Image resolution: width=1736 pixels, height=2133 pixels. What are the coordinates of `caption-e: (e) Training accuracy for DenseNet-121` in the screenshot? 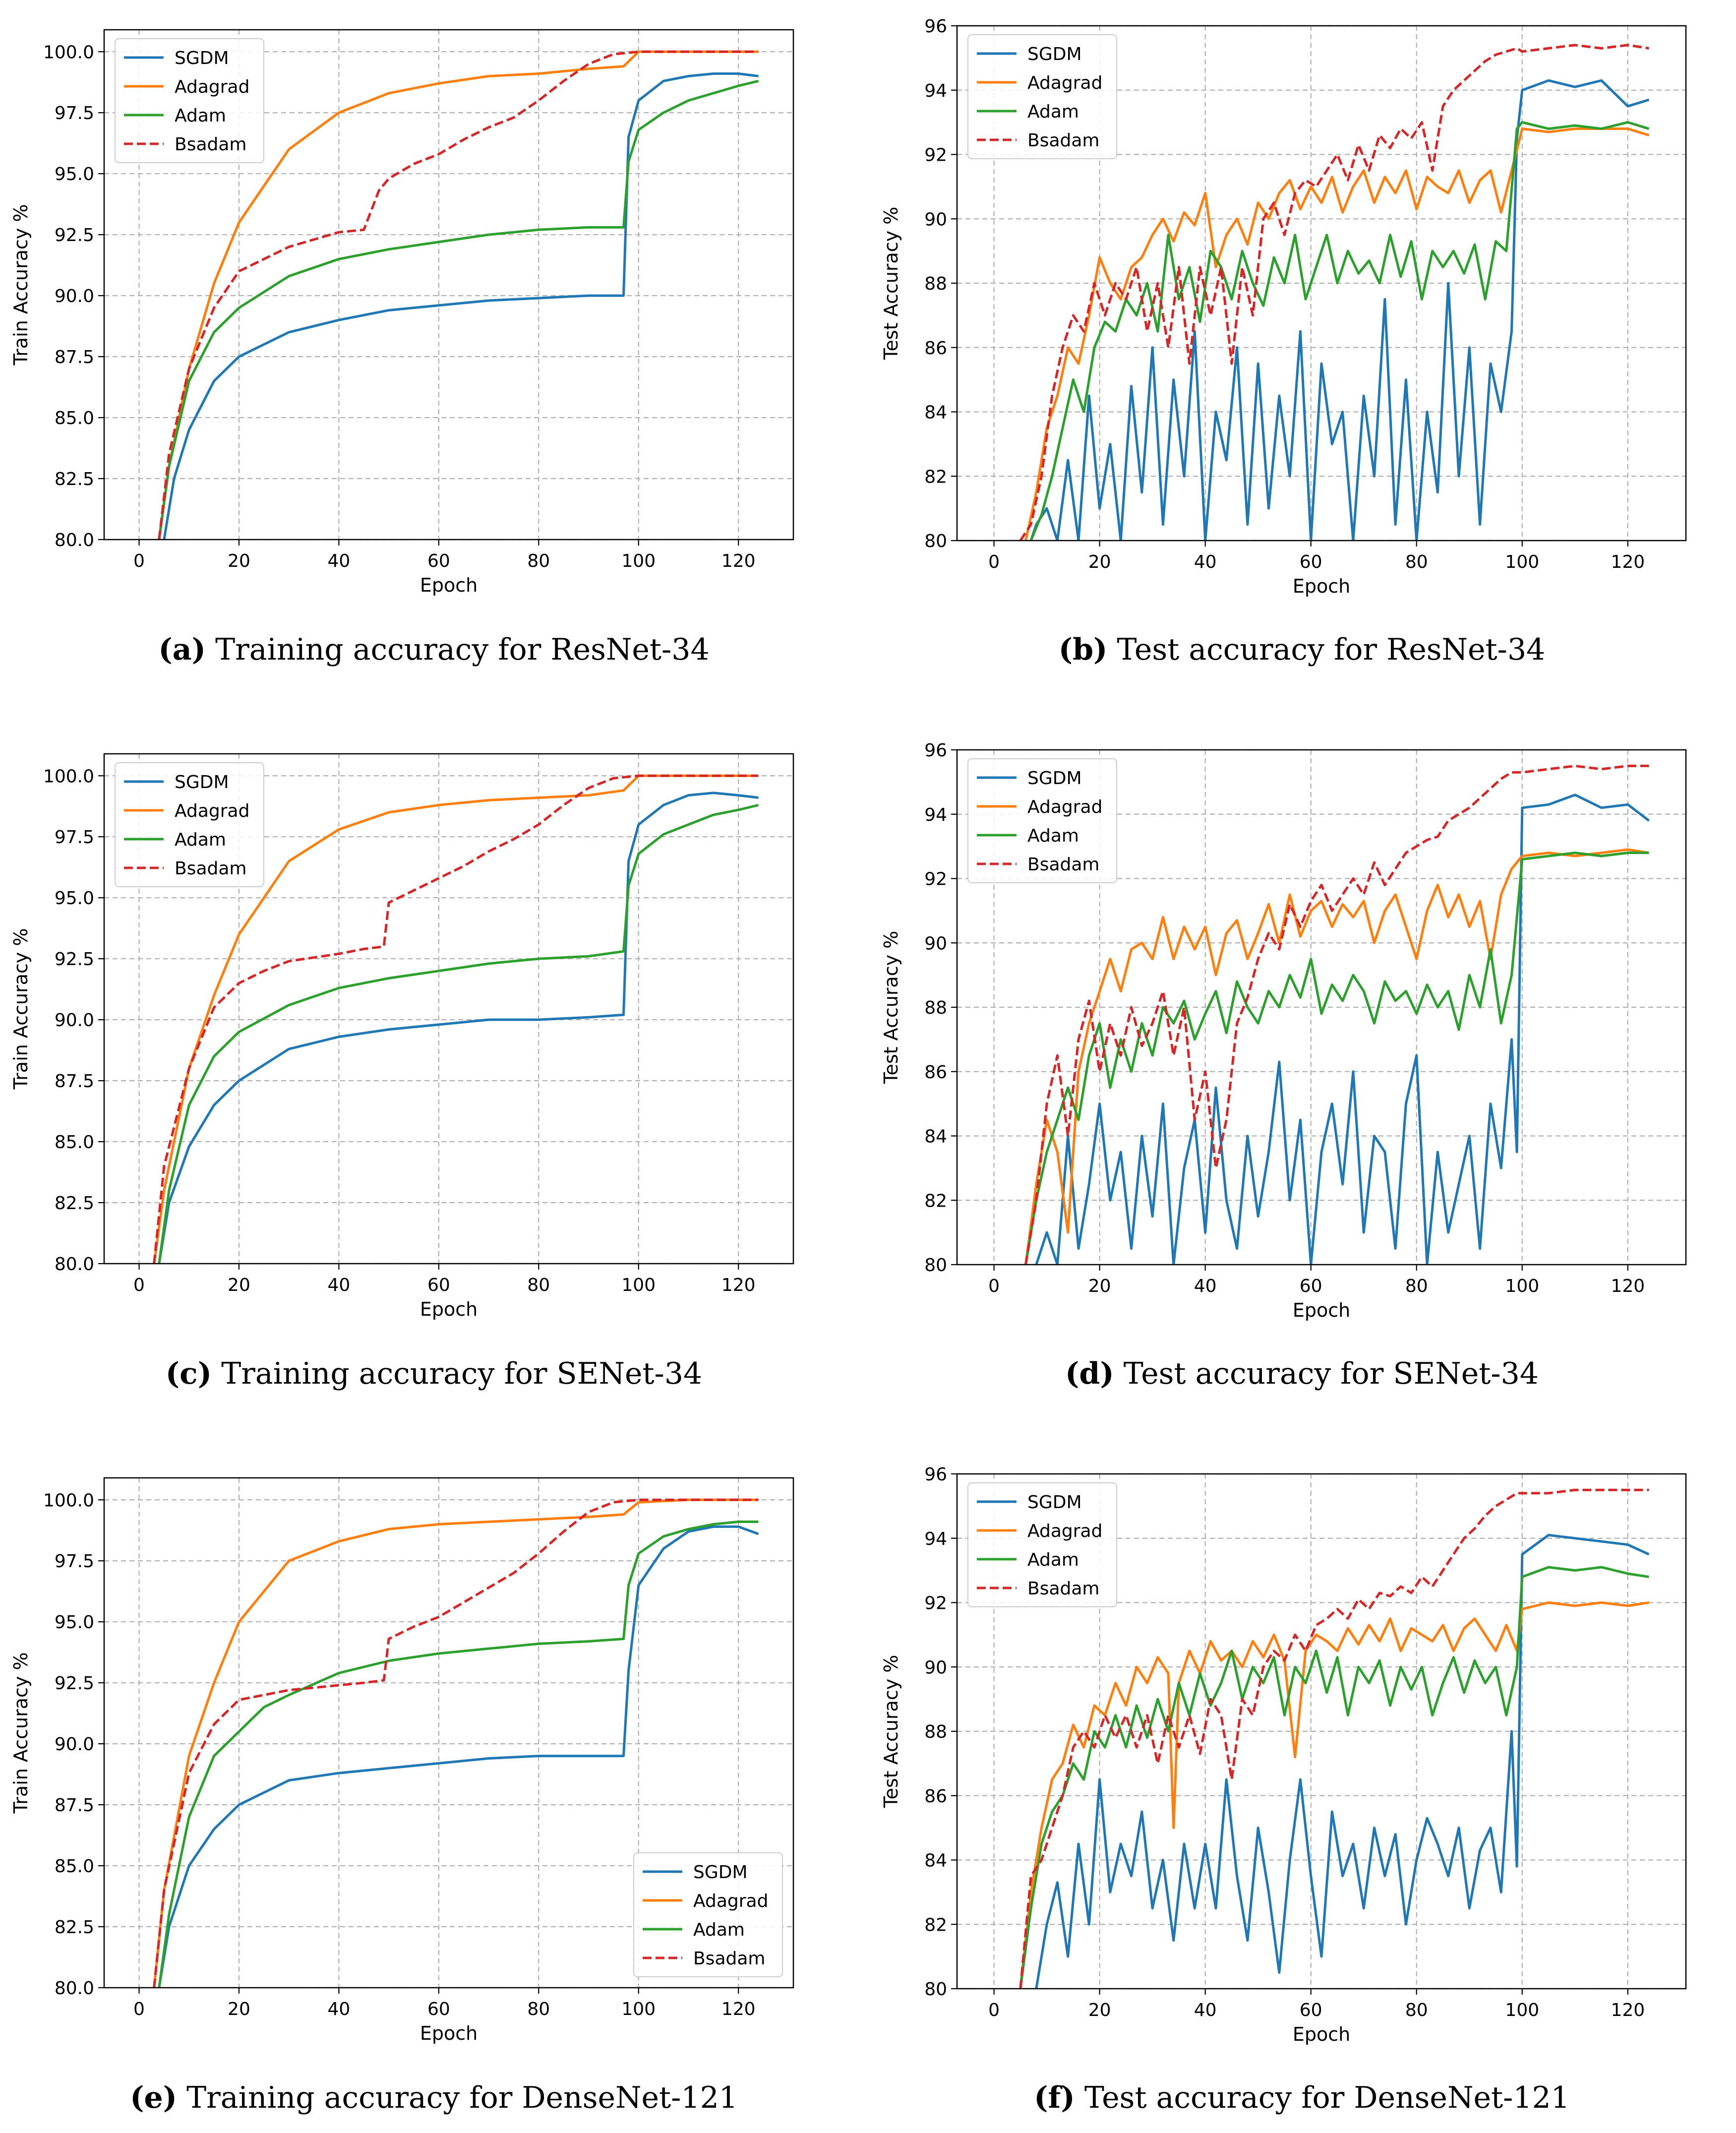 It's located at (434, 2098).